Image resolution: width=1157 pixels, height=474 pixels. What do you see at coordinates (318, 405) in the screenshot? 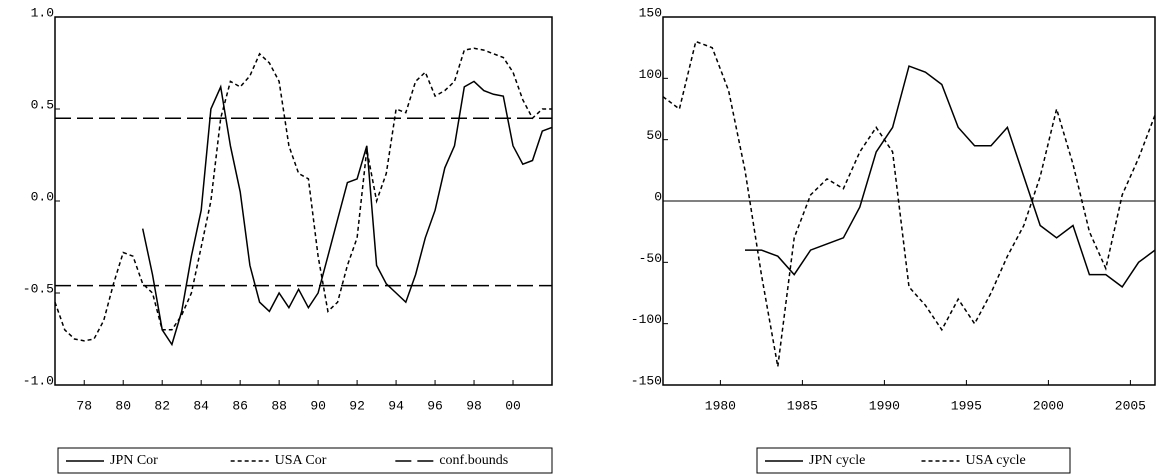
I see `x-tick-label: 90` at bounding box center [318, 405].